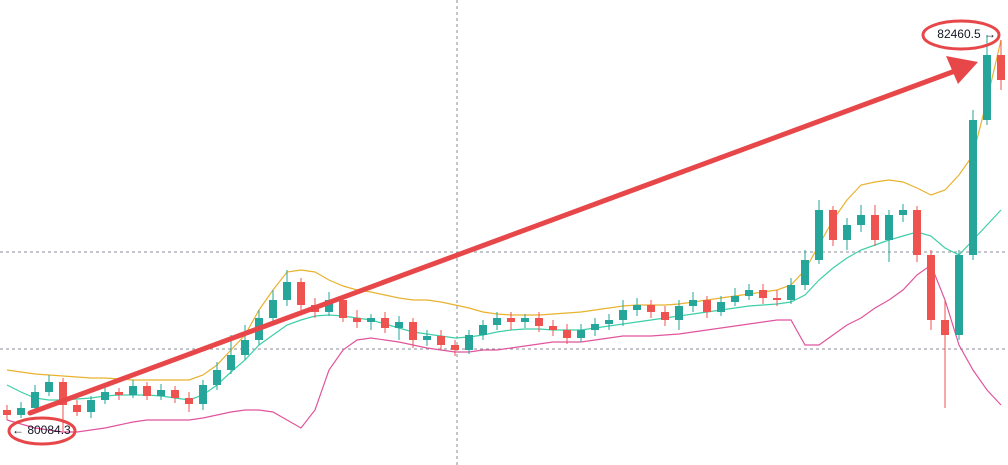  I want to click on price-label: ← 80084.3, so click(41, 430).